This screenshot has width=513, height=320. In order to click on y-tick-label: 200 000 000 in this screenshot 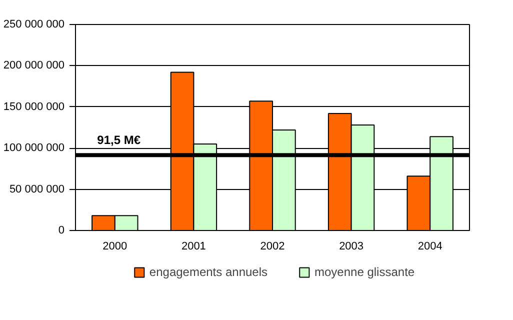, I will do `click(33, 66)`.